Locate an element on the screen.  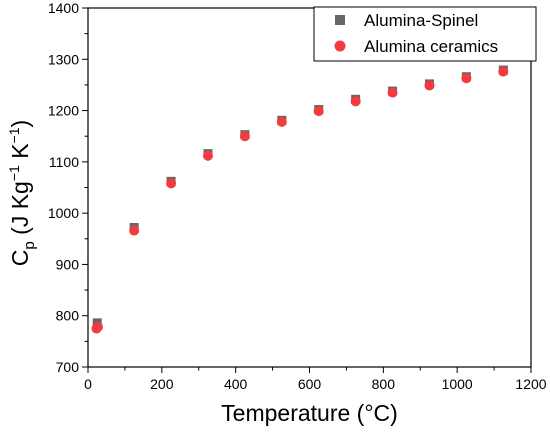
legend: Alumina-Spinel Alumina ceramics is located at coordinates (425, 34).